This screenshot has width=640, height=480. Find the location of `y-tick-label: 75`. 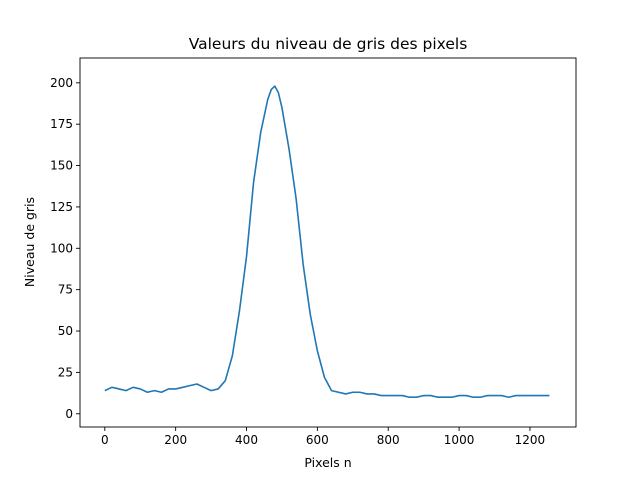

y-tick-label: 75 is located at coordinates (65, 290).